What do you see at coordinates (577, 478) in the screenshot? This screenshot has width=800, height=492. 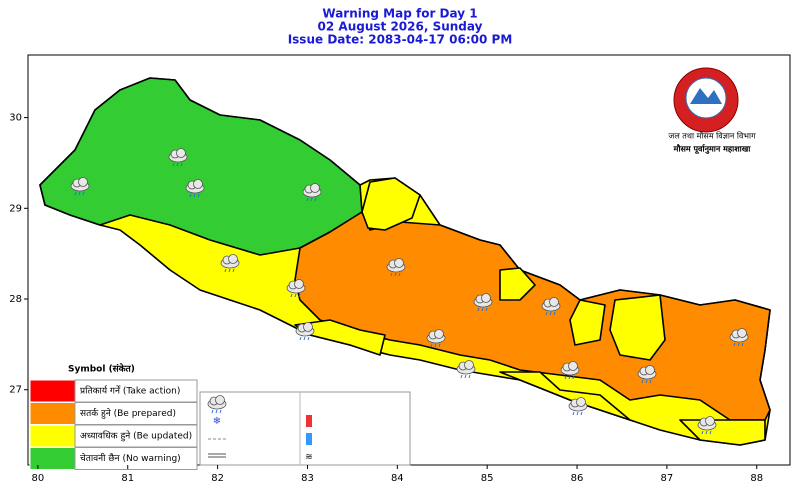 I see `x-tick-label: 86` at bounding box center [577, 478].